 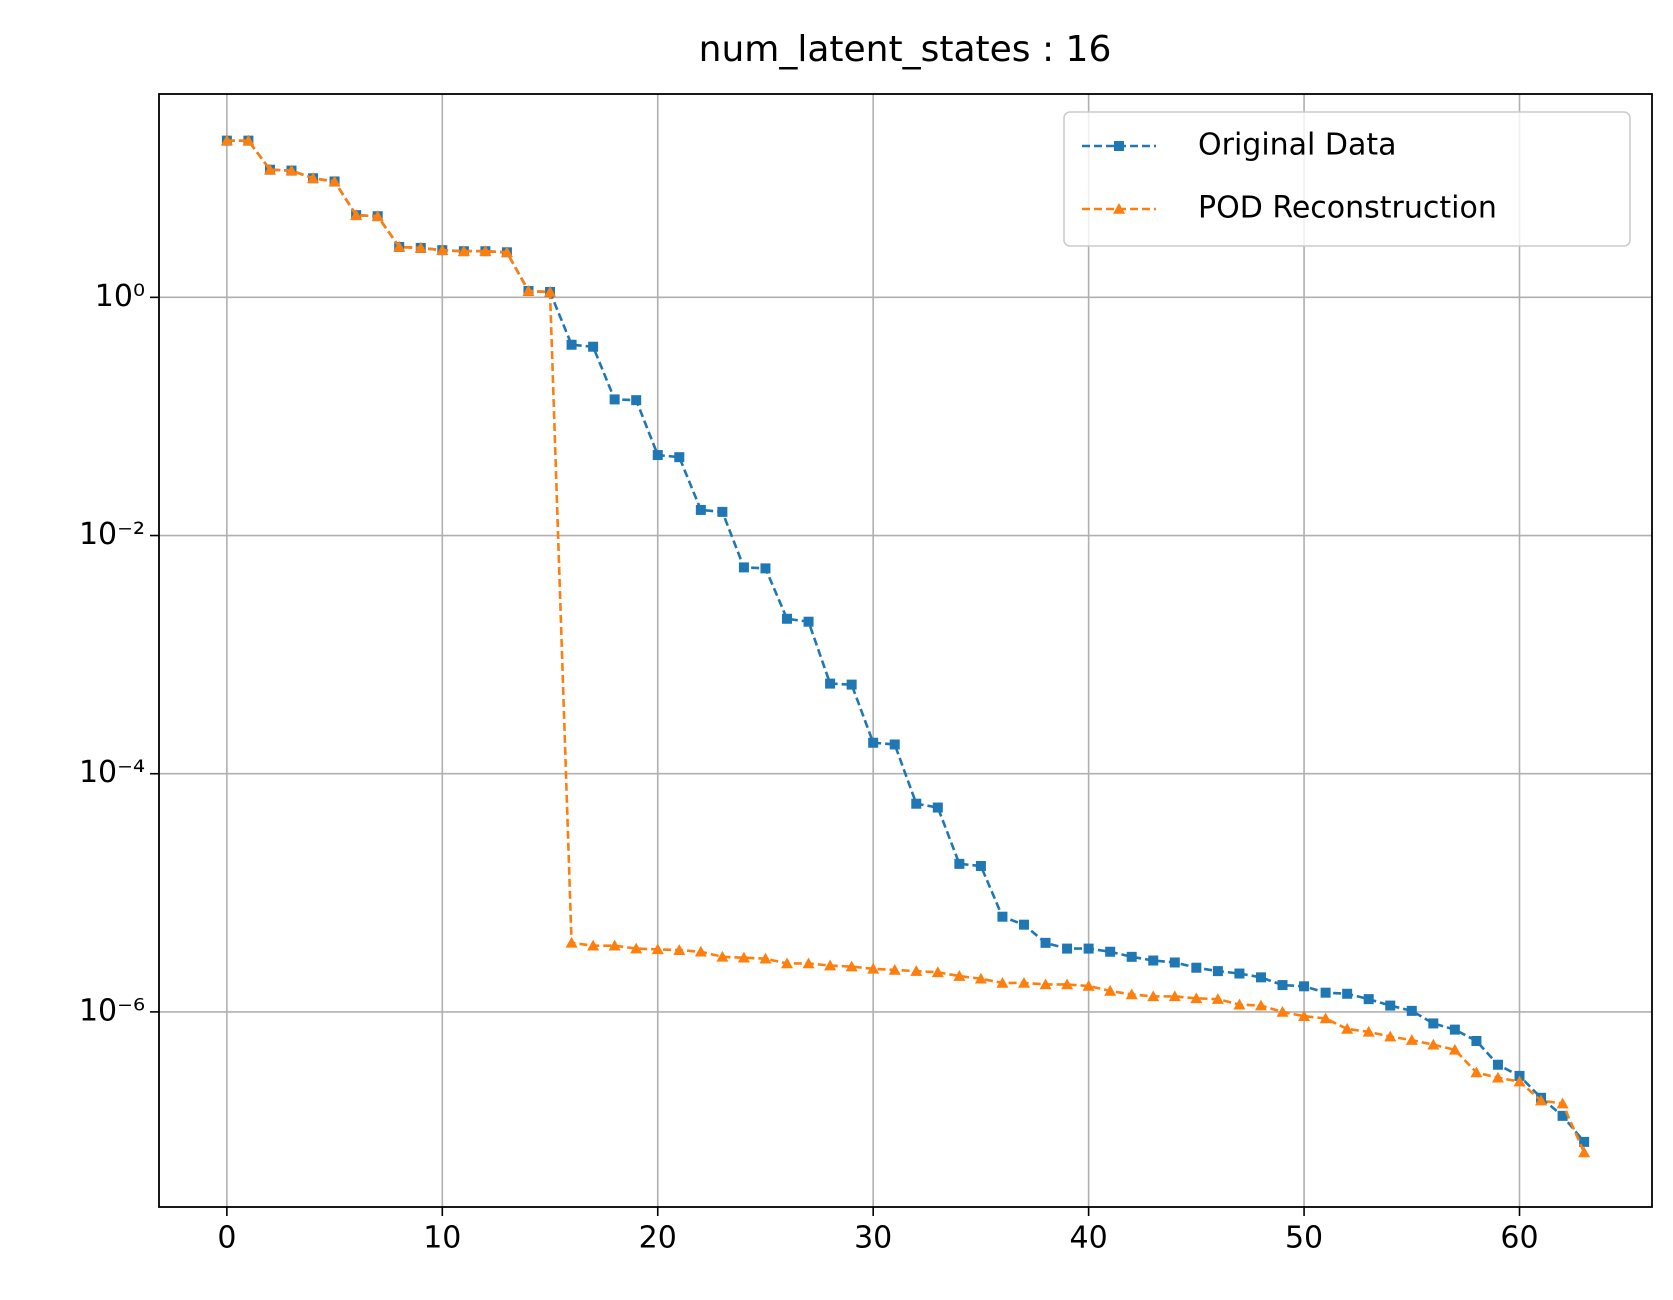 What do you see at coordinates (1519, 1238) in the screenshot?
I see `x-tick-label: 60` at bounding box center [1519, 1238].